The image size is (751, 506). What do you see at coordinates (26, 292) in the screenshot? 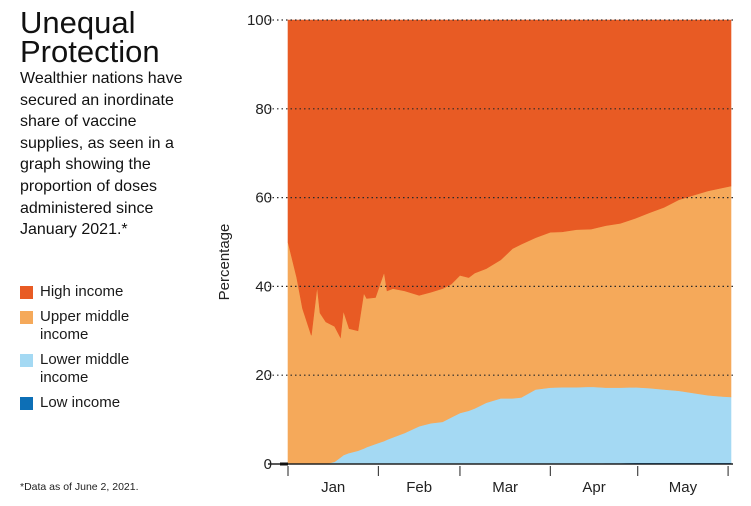
I see `legend-swatch-high-income` at bounding box center [26, 292].